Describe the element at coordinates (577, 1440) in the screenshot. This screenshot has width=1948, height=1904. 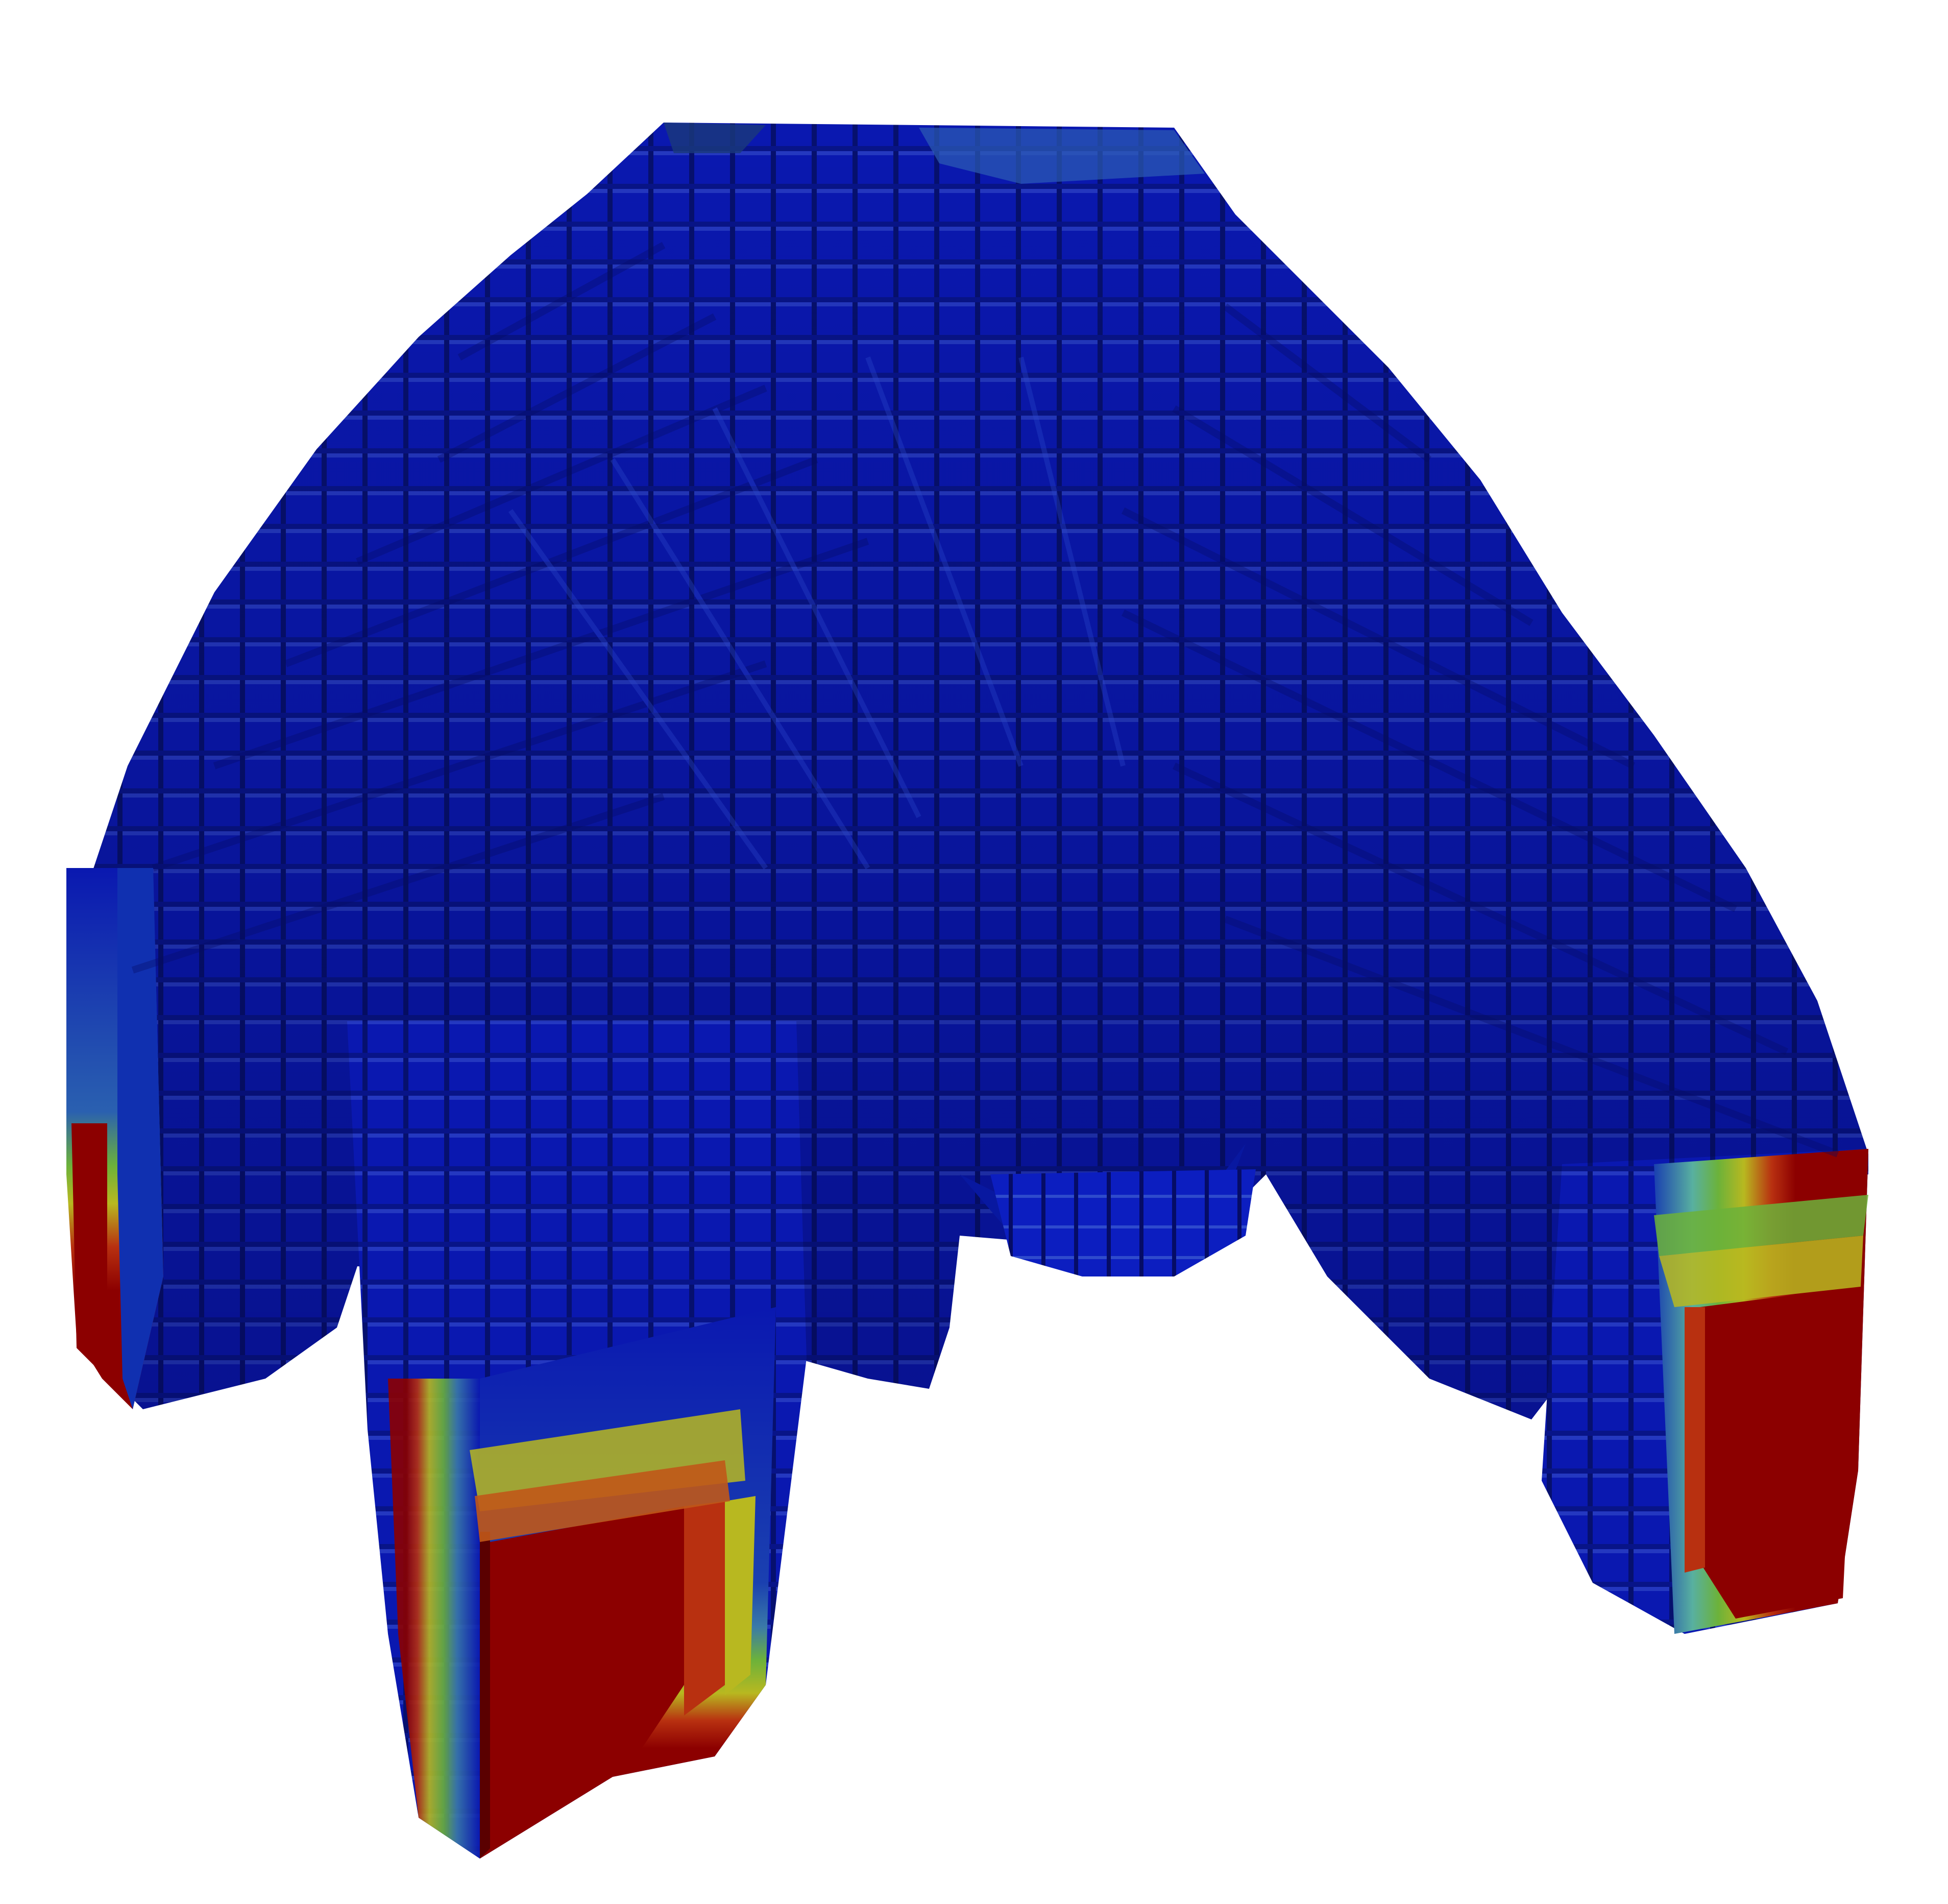
I see `front-left-leg` at that location.